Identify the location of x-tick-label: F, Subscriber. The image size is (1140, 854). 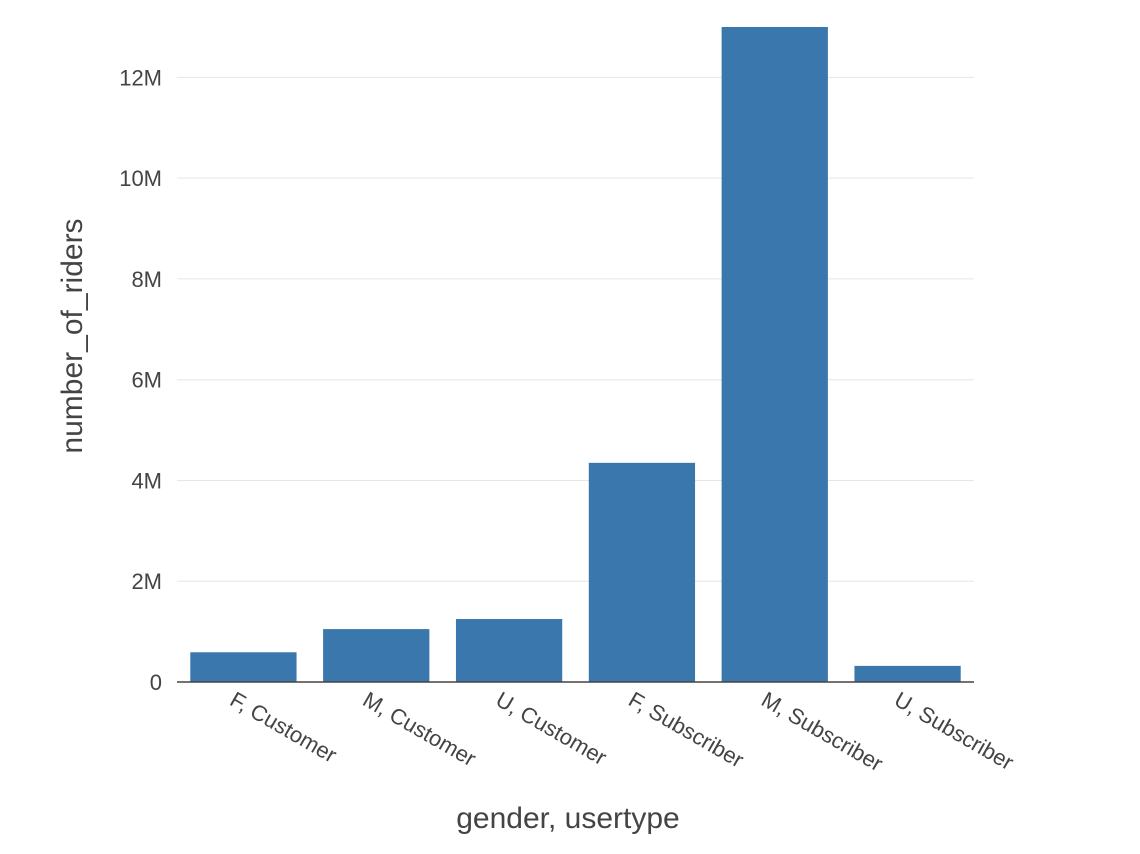
(686, 730).